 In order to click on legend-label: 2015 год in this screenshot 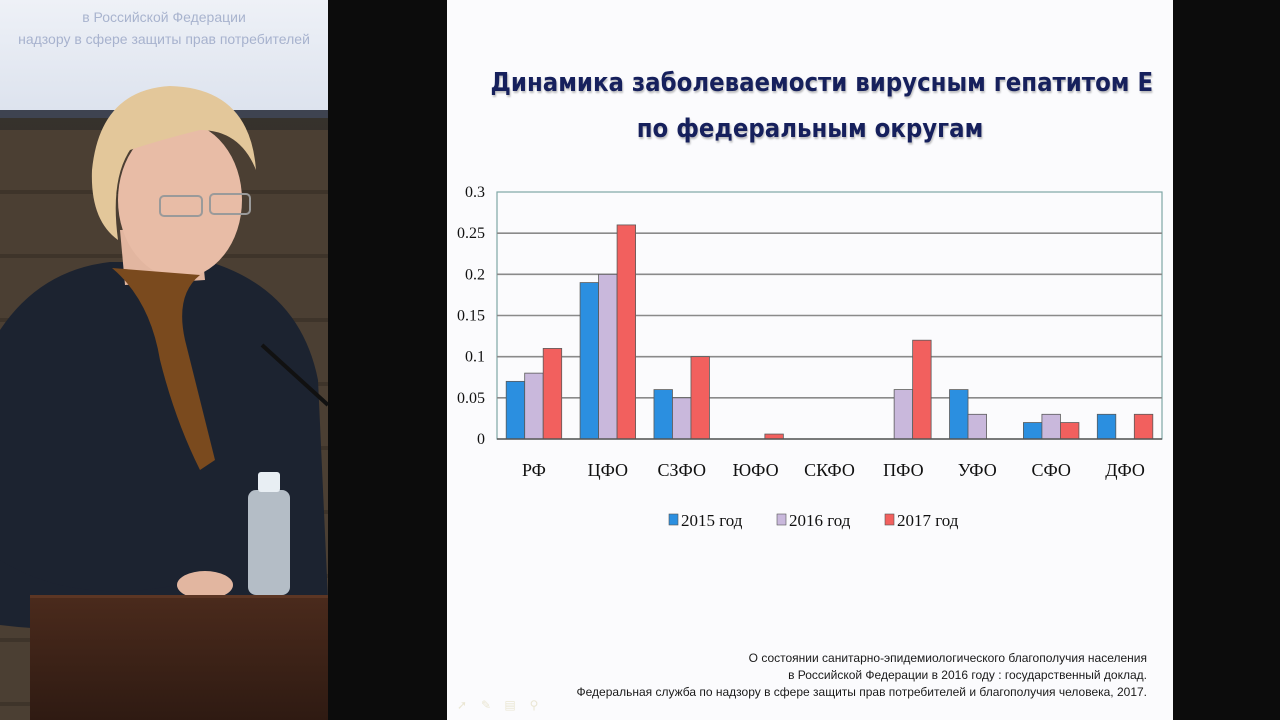, I will do `click(712, 520)`.